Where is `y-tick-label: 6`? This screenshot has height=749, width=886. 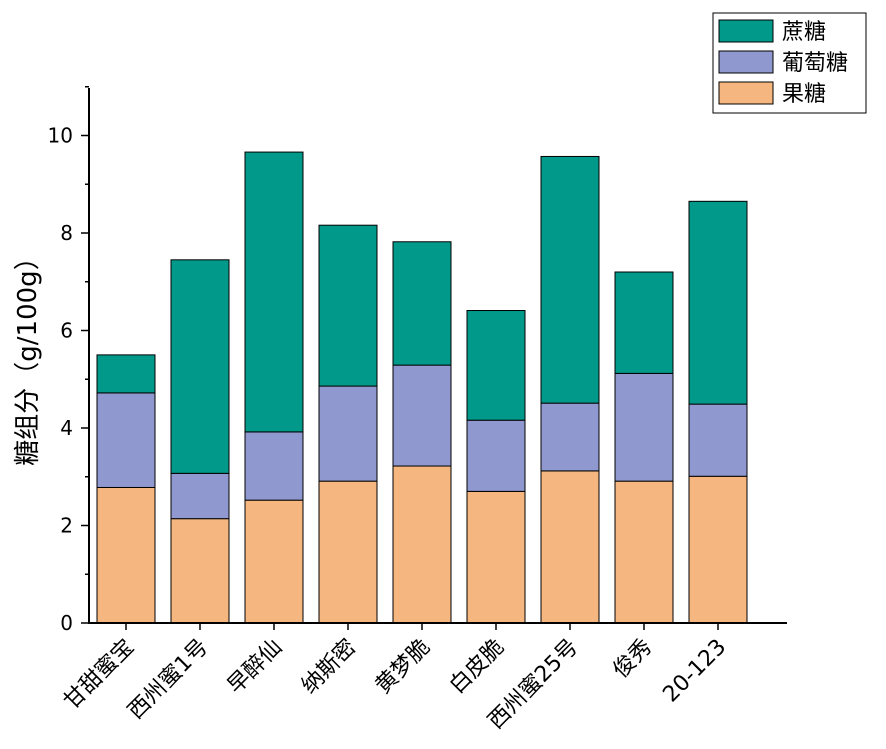
y-tick-label: 6 is located at coordinates (66, 331).